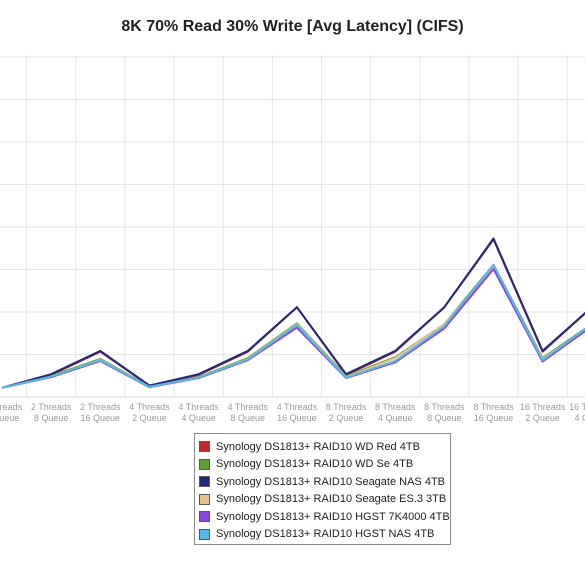  I want to click on legend-label: Synology DS1813+ RAID10 HGST NAS 4TB, so click(325, 534).